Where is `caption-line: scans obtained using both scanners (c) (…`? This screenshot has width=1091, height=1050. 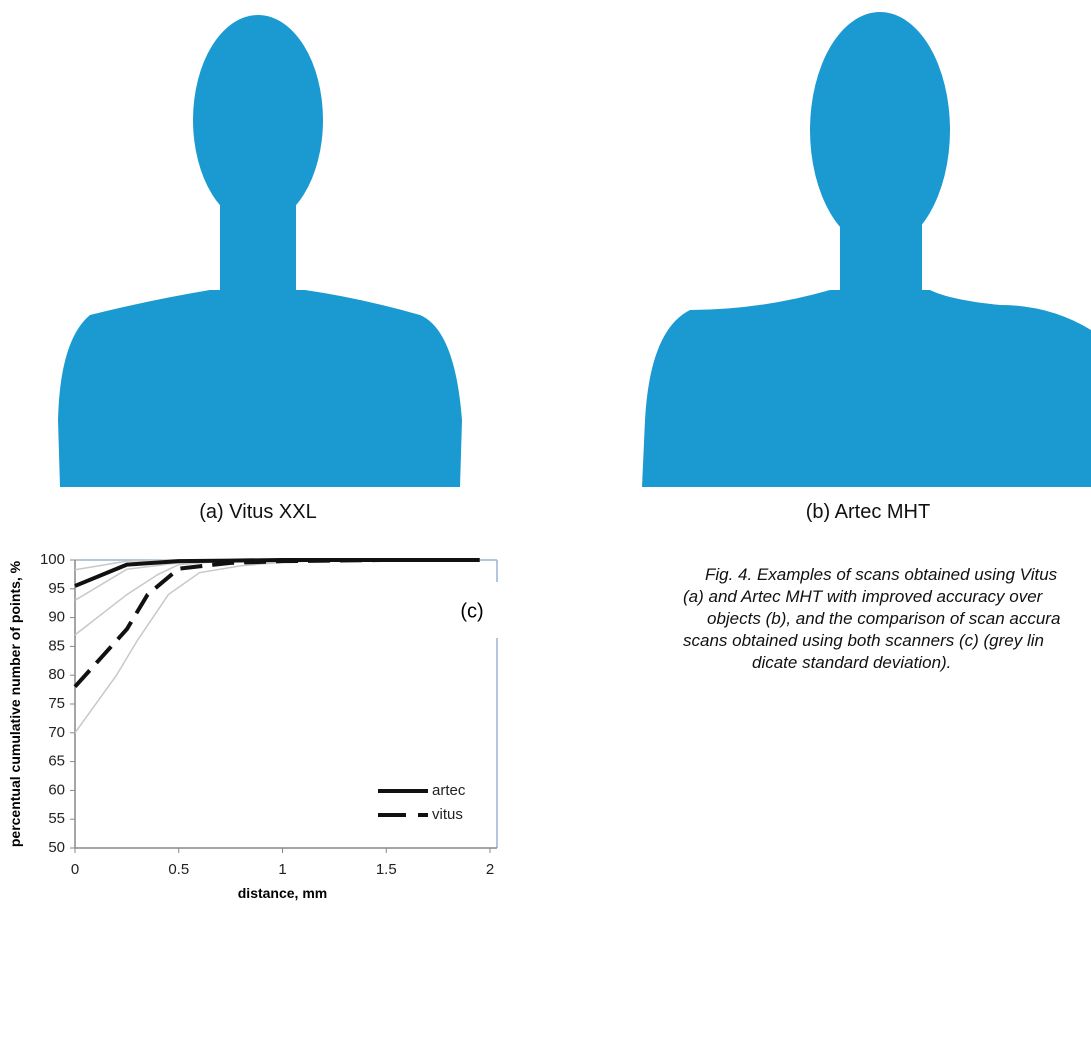 caption-line: scans obtained using both scanners (c) (… is located at coordinates (863, 640).